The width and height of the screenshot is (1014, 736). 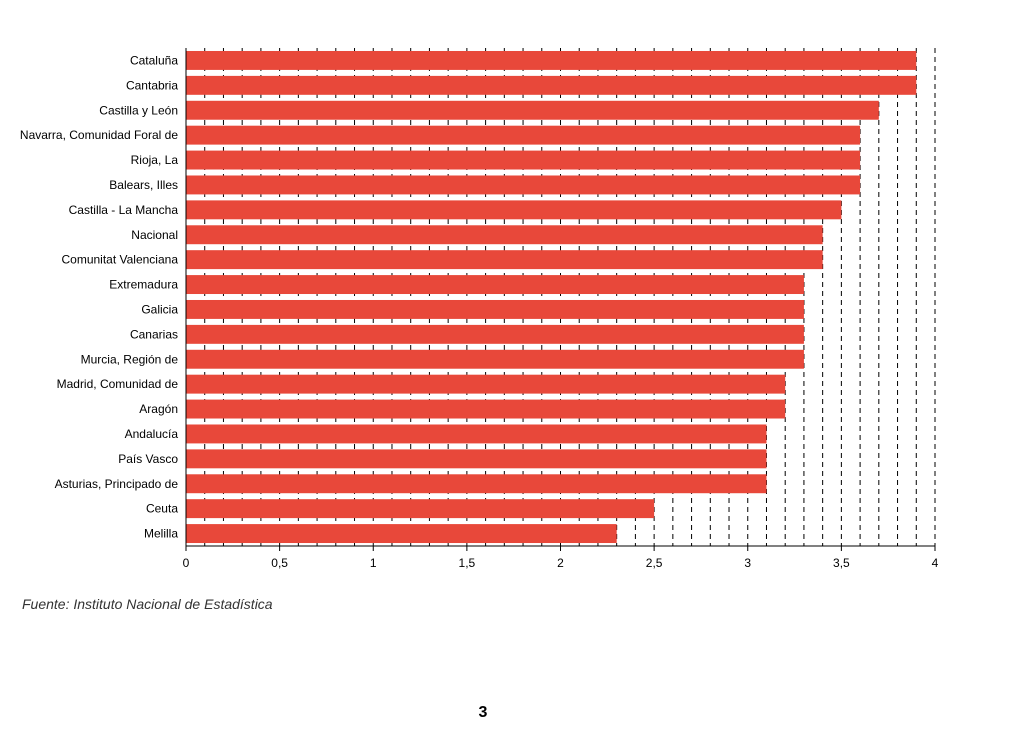 What do you see at coordinates (279, 563) in the screenshot?
I see `x-tick-label: 0,5` at bounding box center [279, 563].